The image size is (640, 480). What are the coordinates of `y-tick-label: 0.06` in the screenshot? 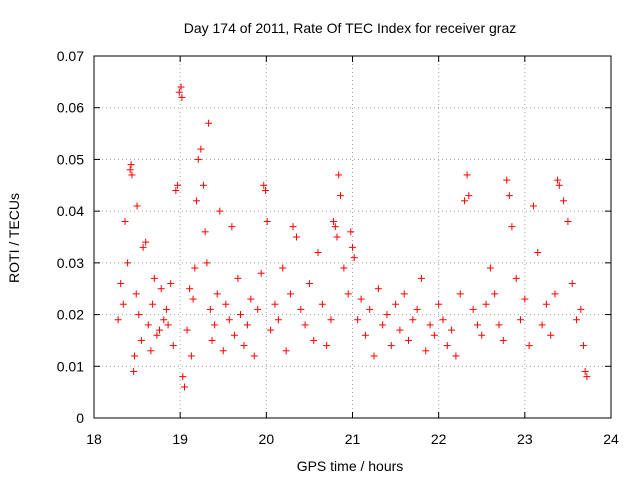 It's located at (70, 108).